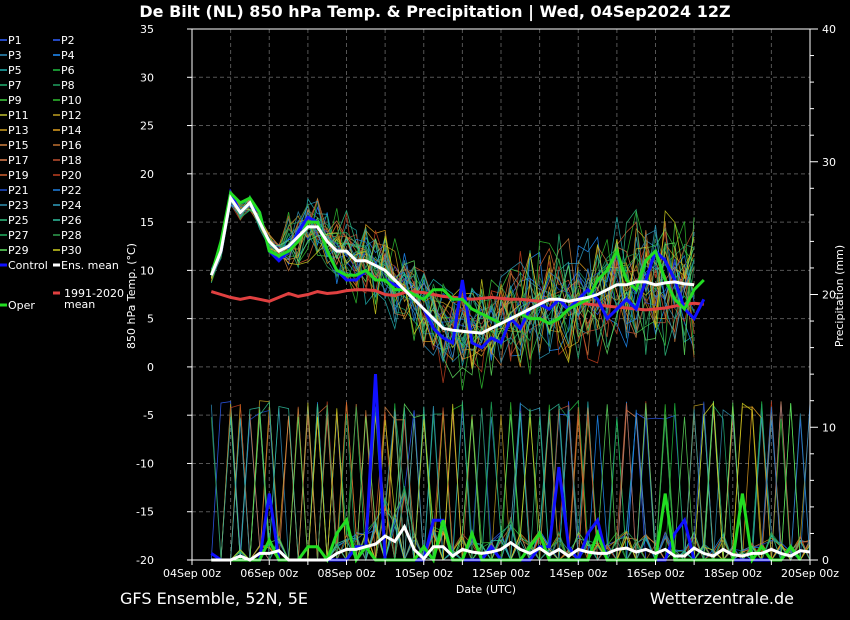  What do you see at coordinates (71, 220) in the screenshot?
I see `legend-item-p26: P26` at bounding box center [71, 220].